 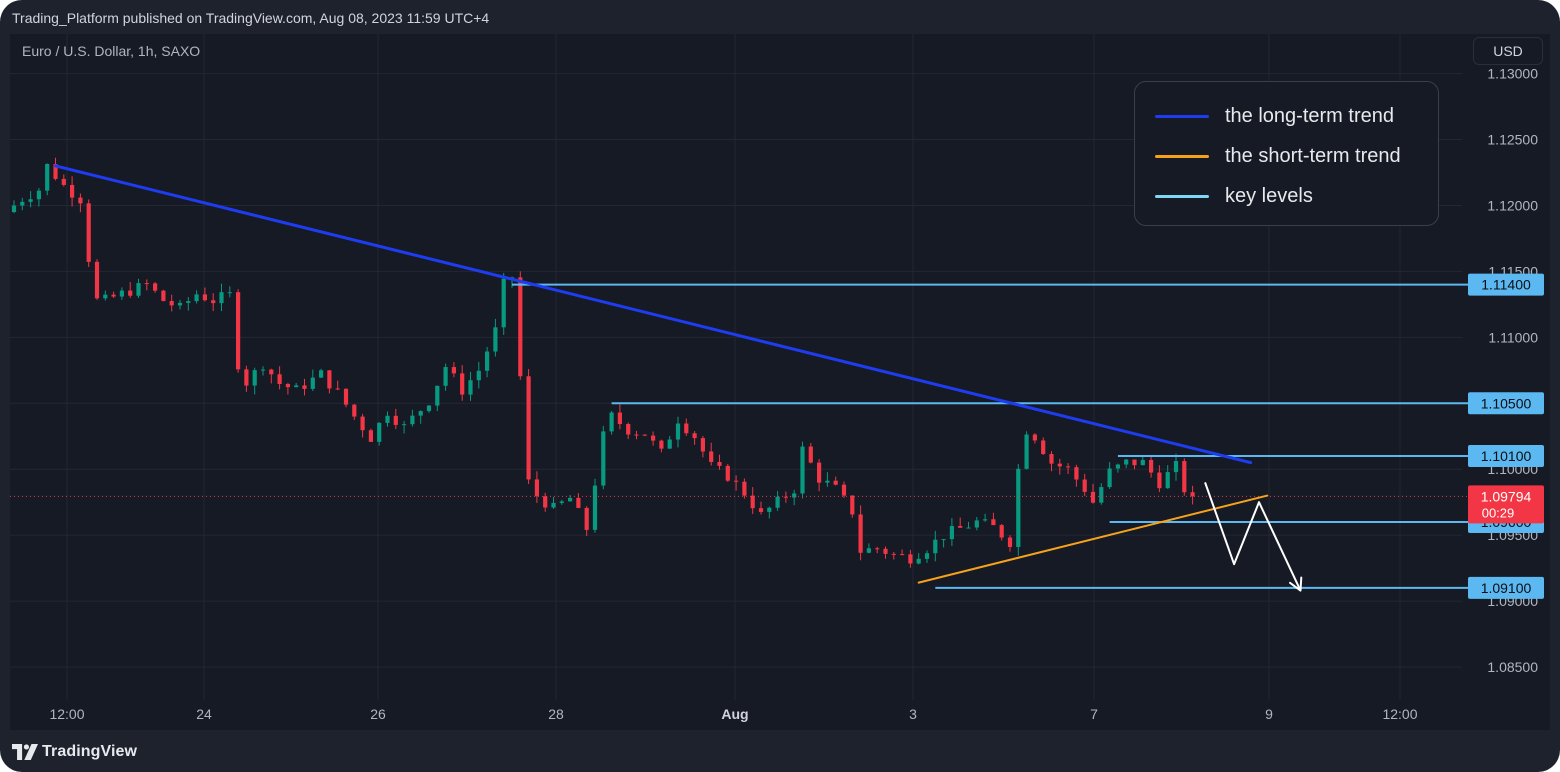 What do you see at coordinates (1506, 496) in the screenshot?
I see `current-price-label: 1.09794` at bounding box center [1506, 496].